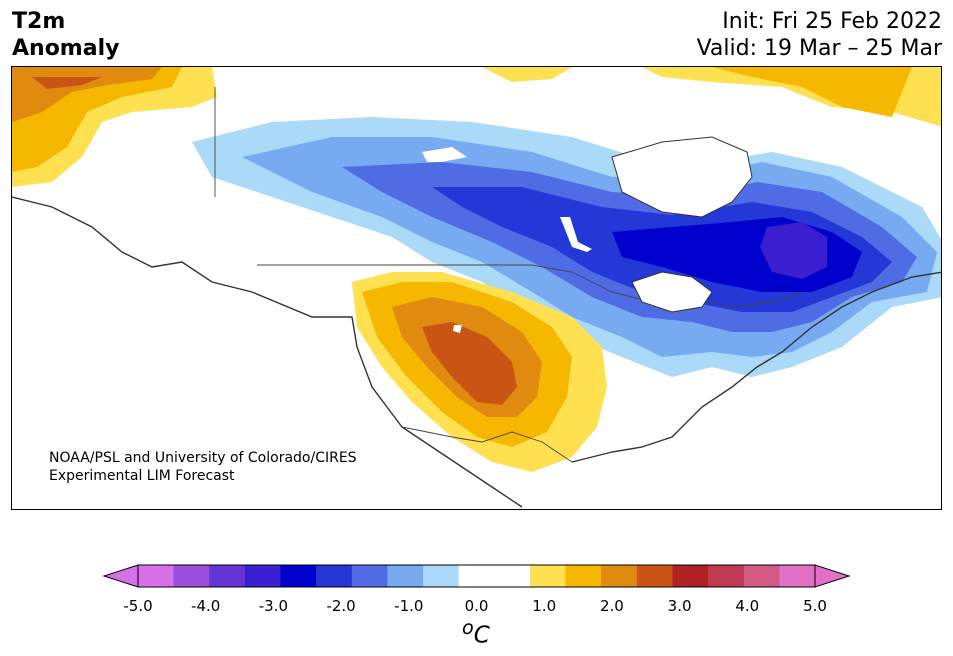 The height and width of the screenshot is (656, 953). Describe the element at coordinates (682, 177) in the screenshot. I see `hudson-bay` at that location.